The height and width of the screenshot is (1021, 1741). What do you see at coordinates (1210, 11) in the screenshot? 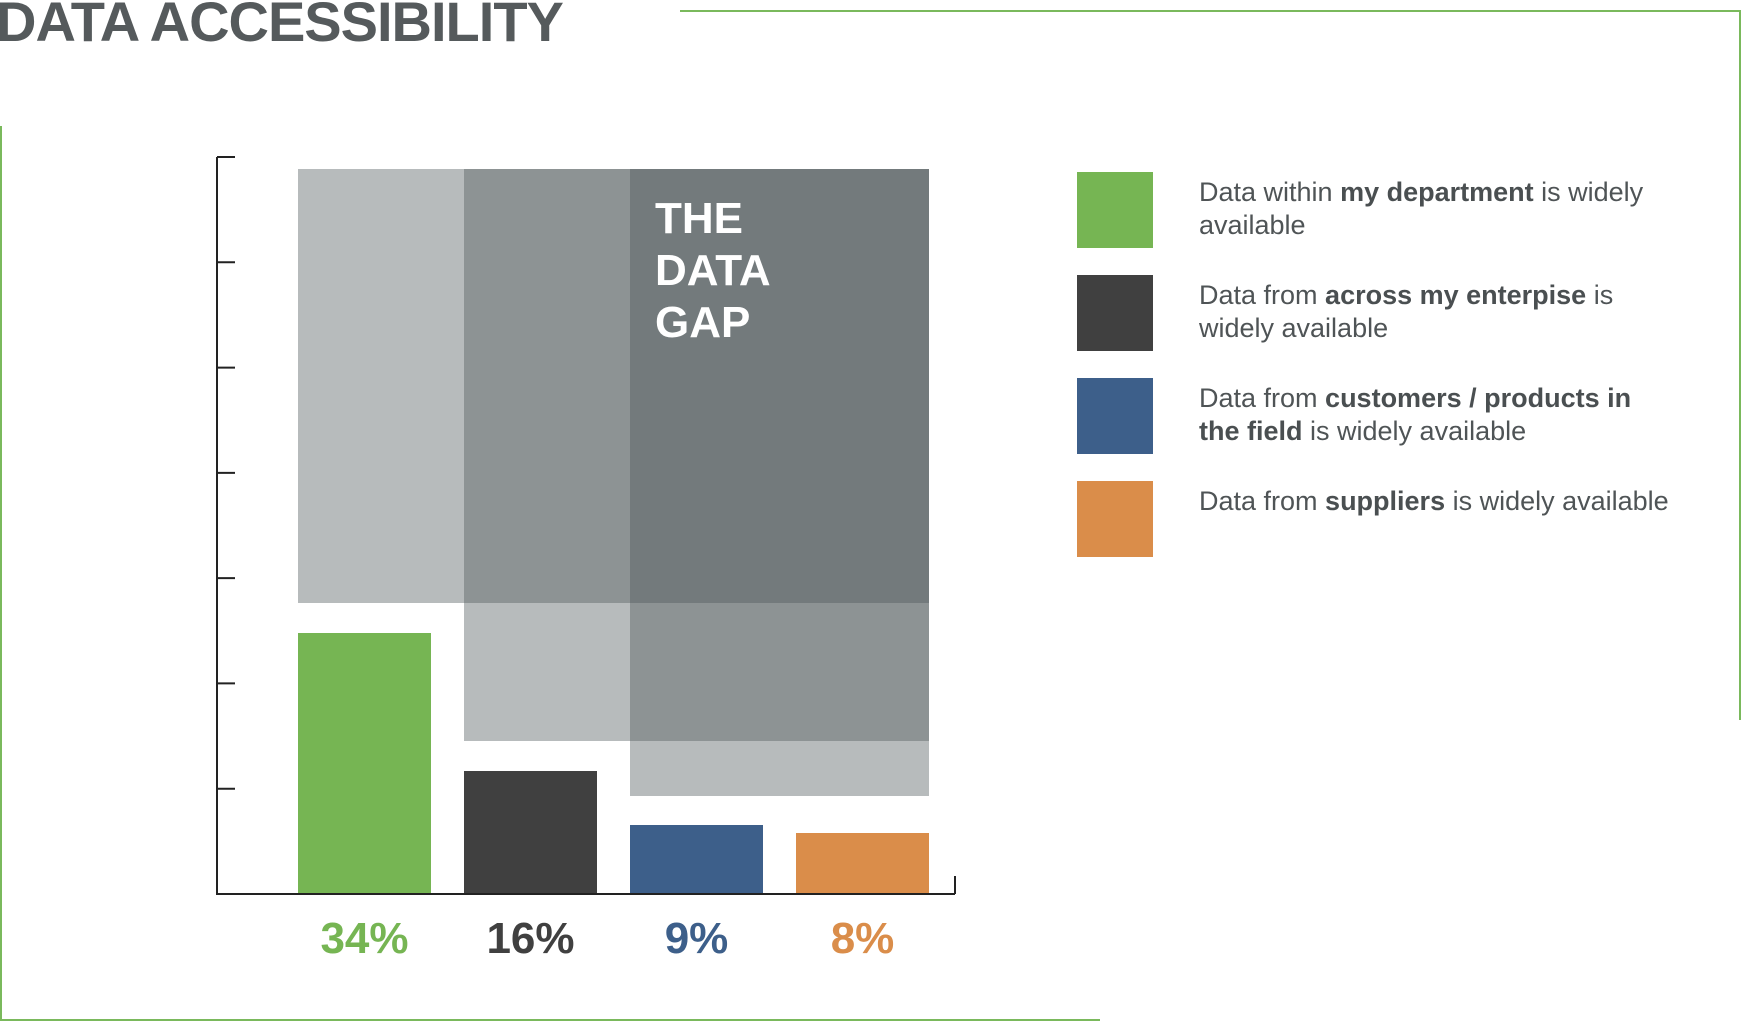
I see `frame-top-line` at bounding box center [1210, 11].